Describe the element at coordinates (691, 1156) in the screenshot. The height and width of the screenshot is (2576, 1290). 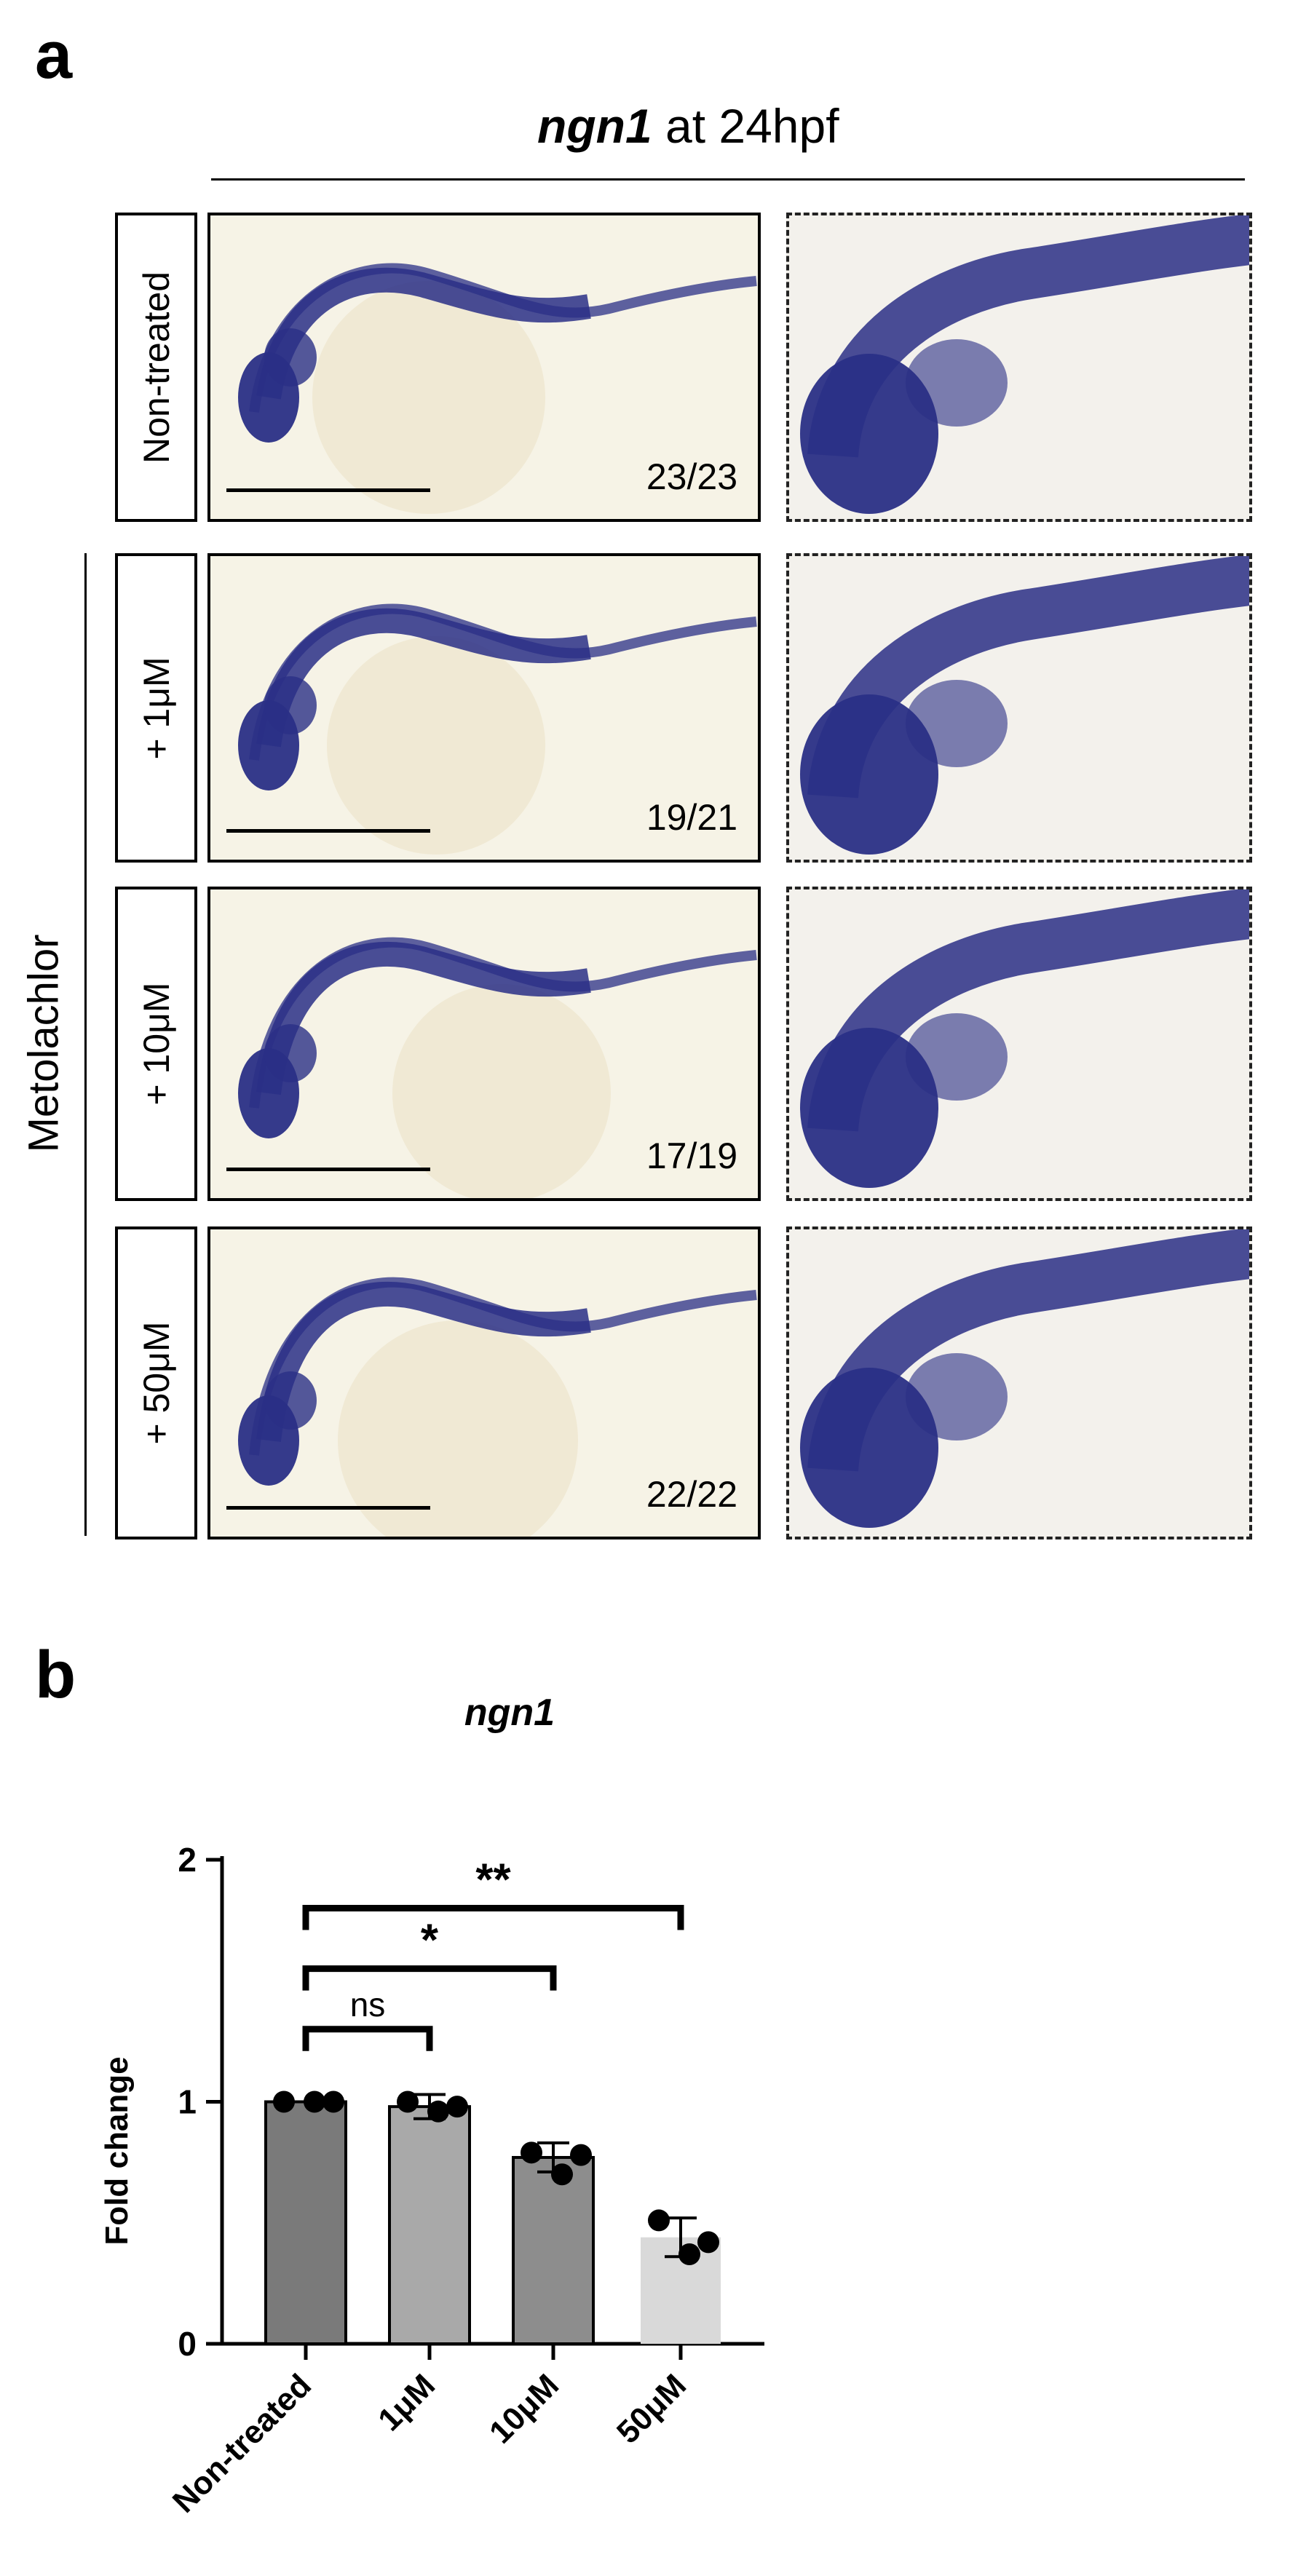
I see `embryo-count: 17/19` at that location.